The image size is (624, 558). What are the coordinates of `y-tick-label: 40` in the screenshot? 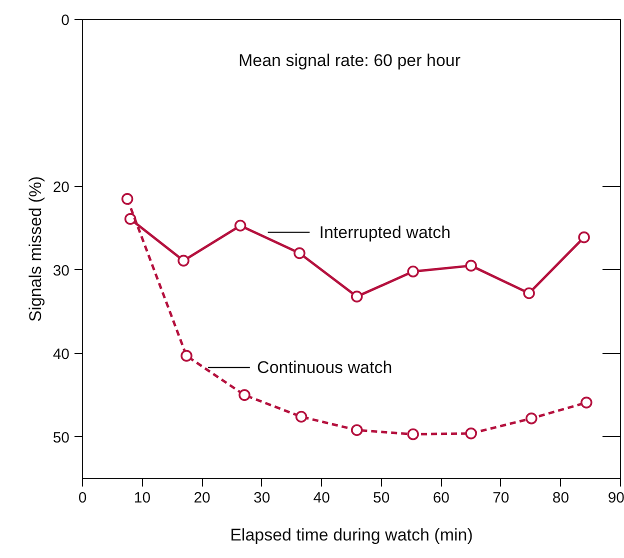 It's located at (61, 354).